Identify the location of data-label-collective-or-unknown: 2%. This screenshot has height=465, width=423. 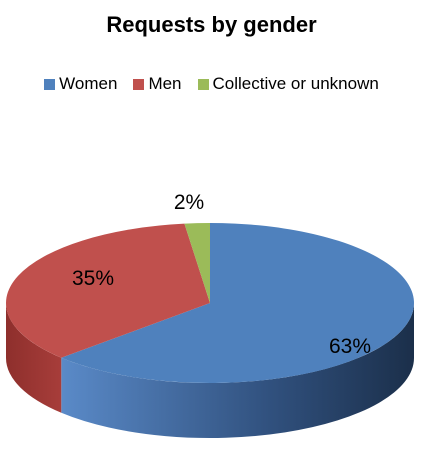
(189, 202).